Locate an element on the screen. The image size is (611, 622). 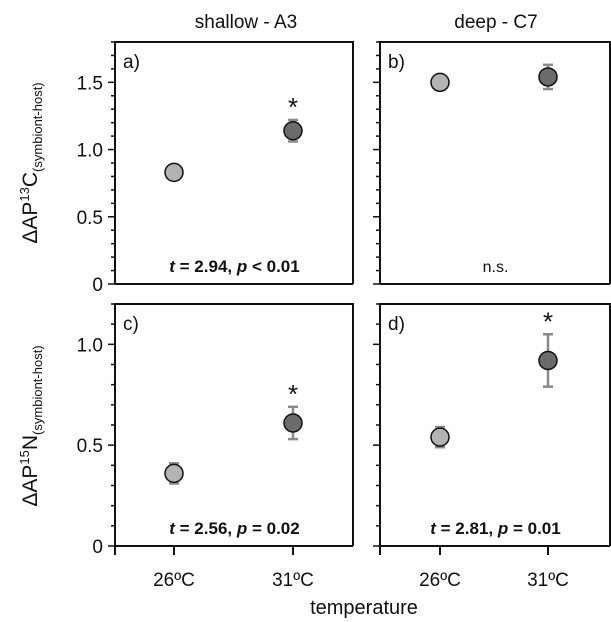
panel-a-point-31c is located at coordinates (293, 130).